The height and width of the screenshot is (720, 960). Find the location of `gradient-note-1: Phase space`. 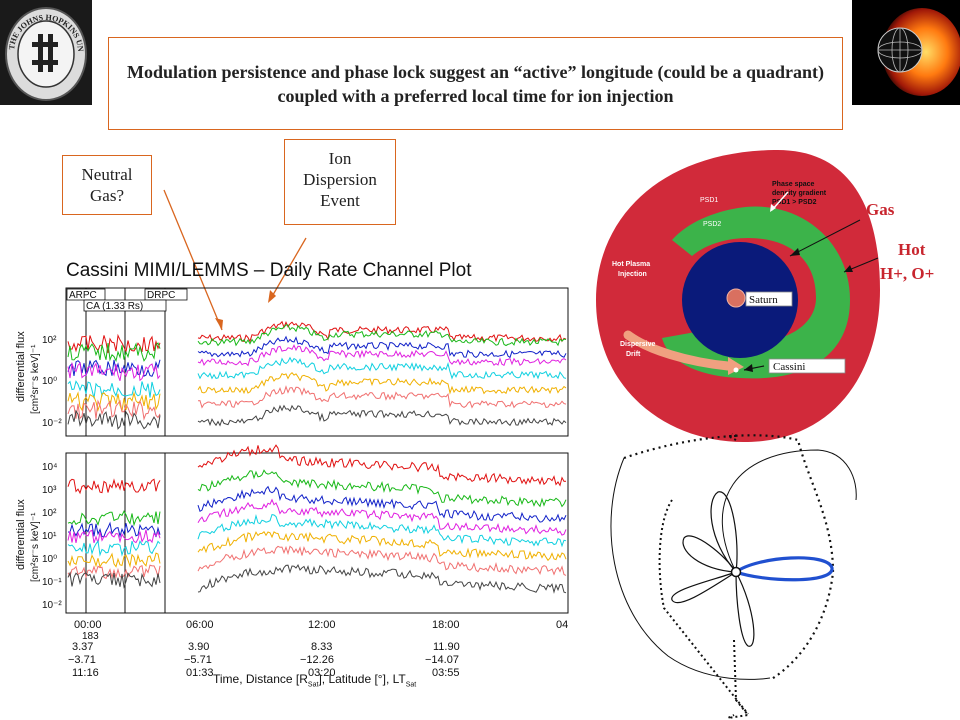

gradient-note-1: Phase space is located at coordinates (793, 184).